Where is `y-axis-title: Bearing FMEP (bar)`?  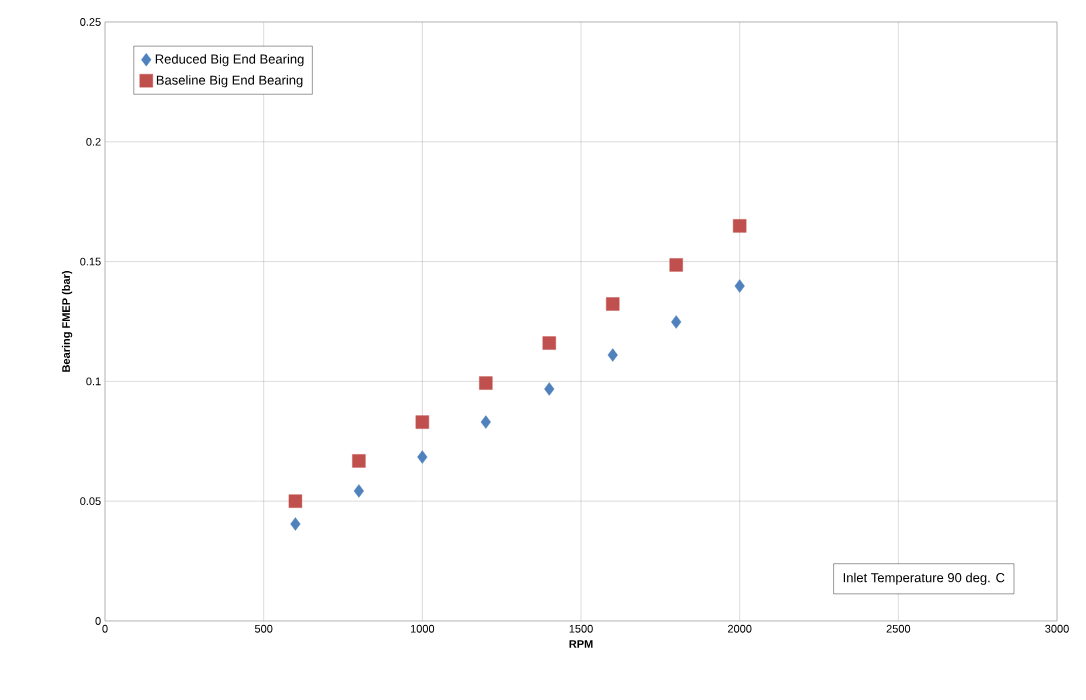
y-axis-title: Bearing FMEP (bar) is located at coordinates (67, 321).